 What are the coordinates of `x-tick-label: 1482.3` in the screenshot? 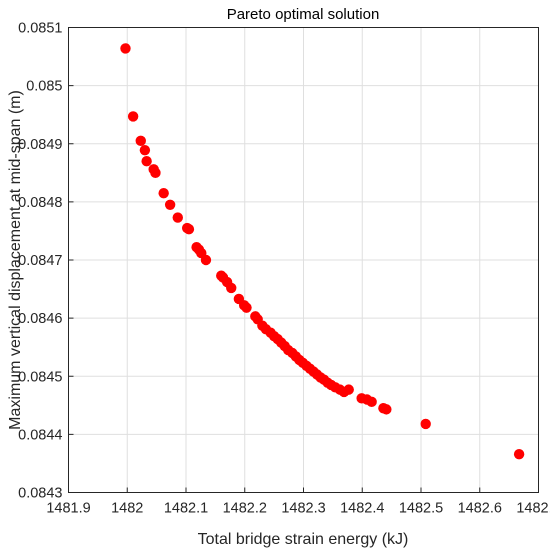 It's located at (303, 509).